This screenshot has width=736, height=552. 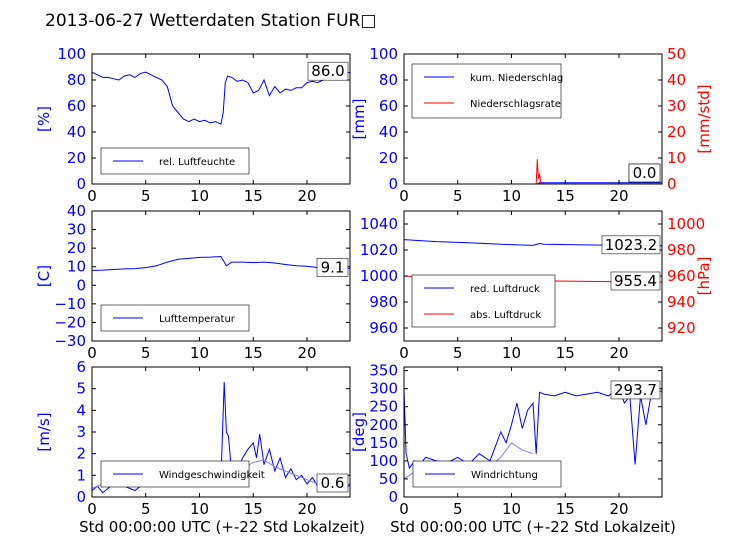 What do you see at coordinates (676, 54) in the screenshot?
I see `y-right-tick-label: 50` at bounding box center [676, 54].